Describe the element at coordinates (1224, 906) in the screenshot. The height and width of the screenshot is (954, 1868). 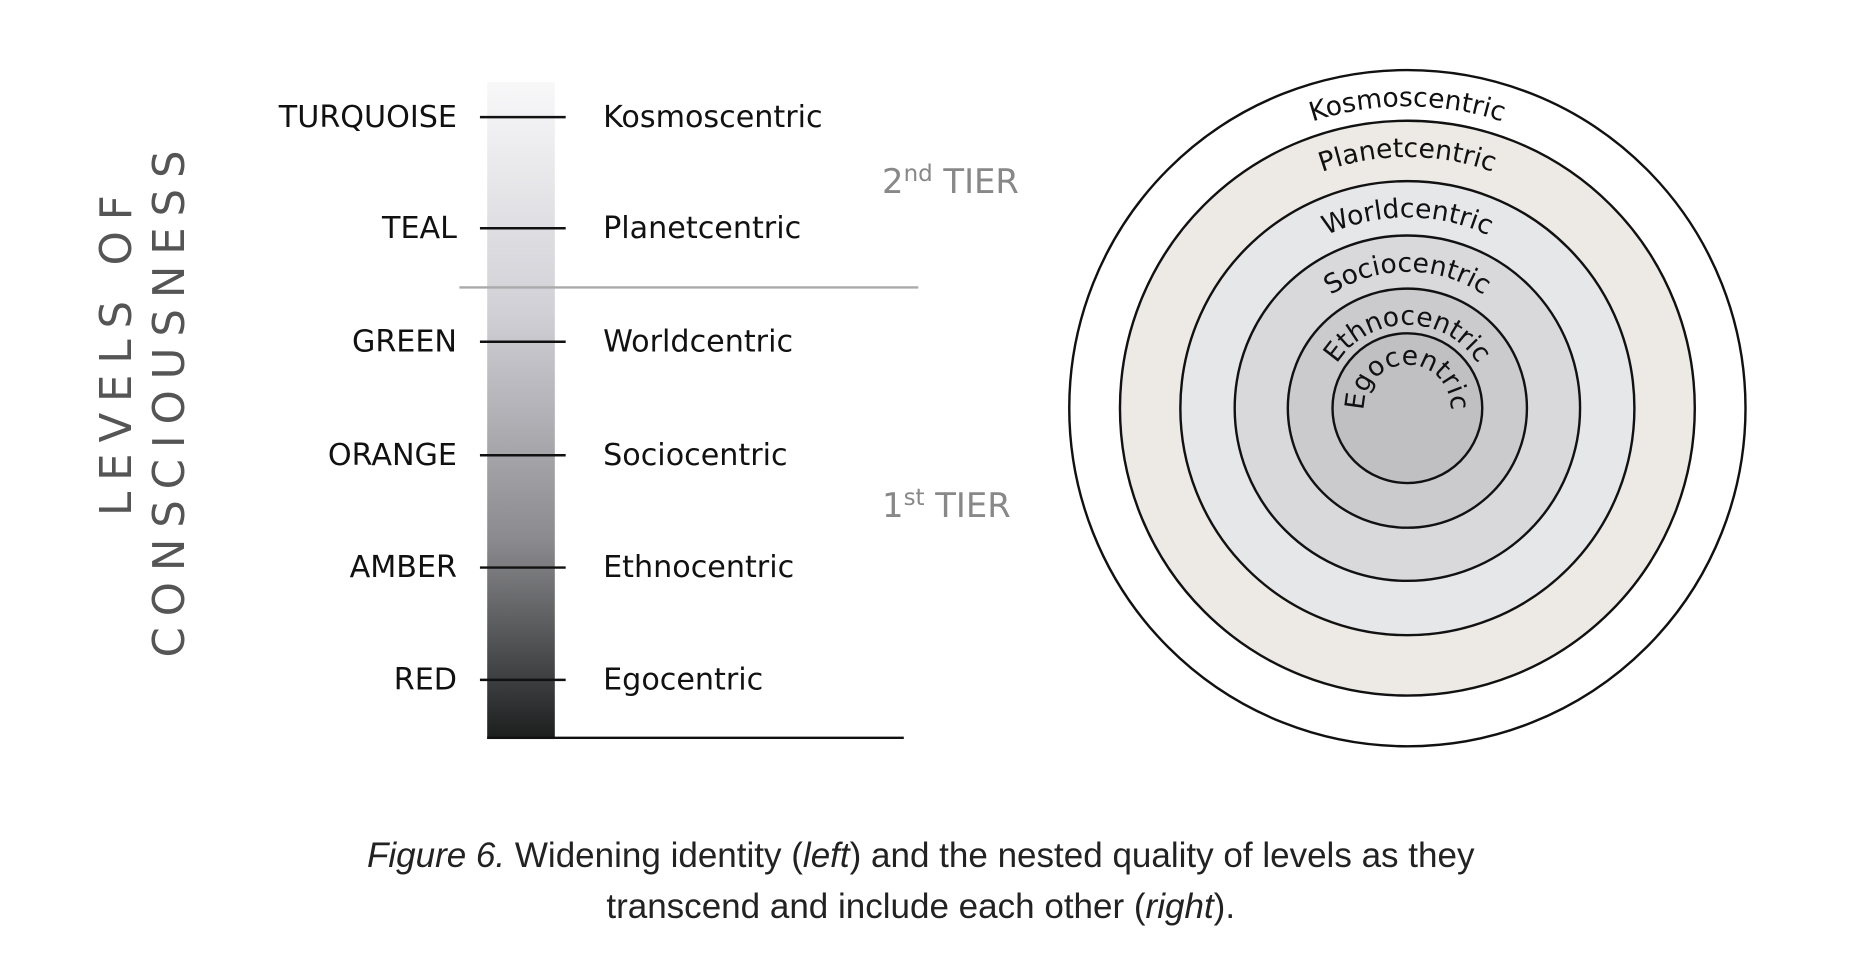
I see `caption-text: ).` at that location.